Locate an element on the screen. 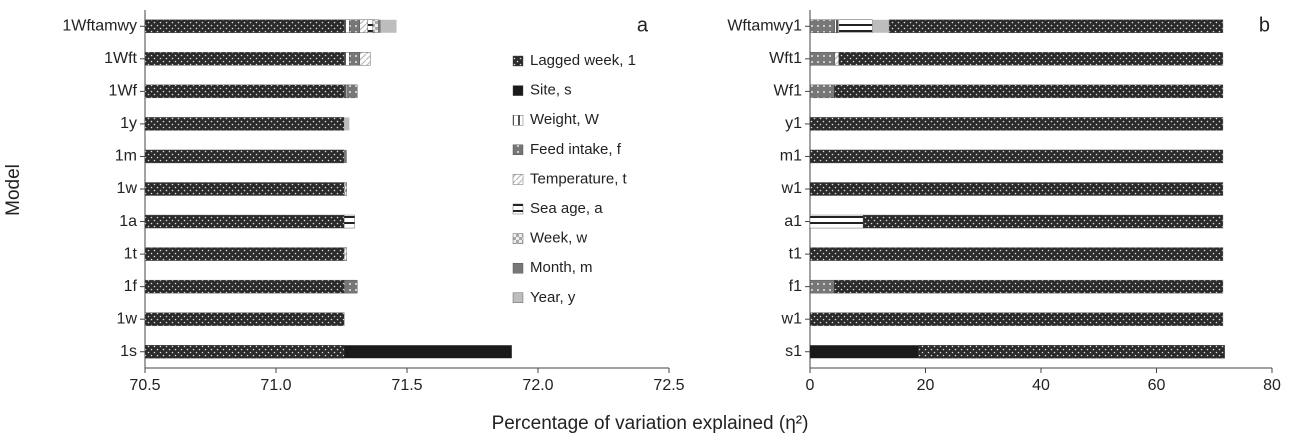 The image size is (1301, 440). x-tick-label: 20 is located at coordinates (926, 385).